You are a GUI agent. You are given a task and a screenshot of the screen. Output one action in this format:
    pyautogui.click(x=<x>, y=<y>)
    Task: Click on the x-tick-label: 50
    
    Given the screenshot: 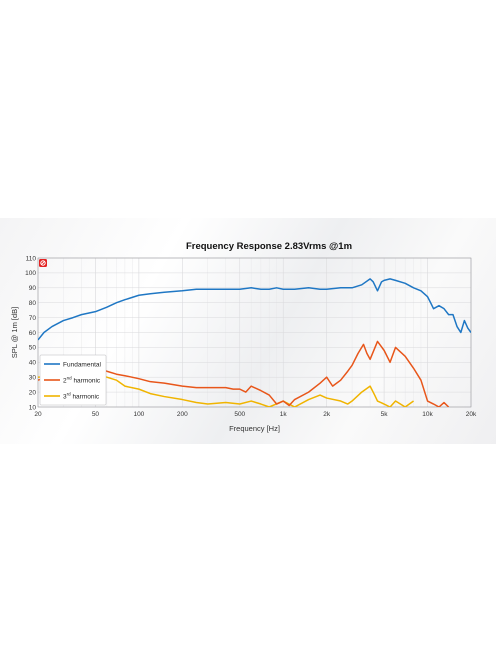 What is the action you would take?
    pyautogui.click(x=96, y=414)
    